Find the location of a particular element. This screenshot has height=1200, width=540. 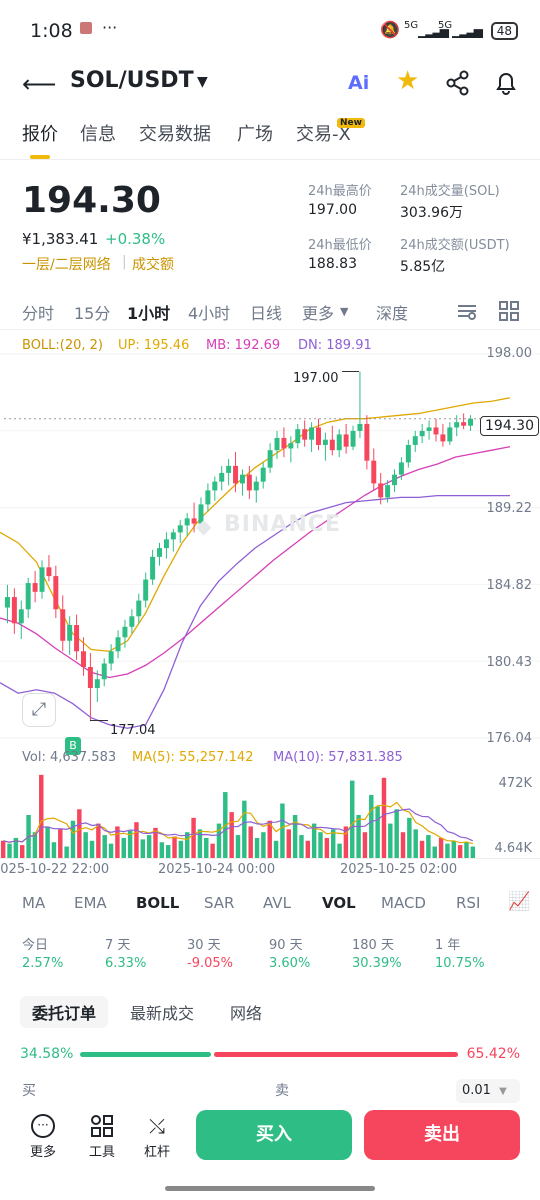

interval-4h: 4小时 is located at coordinates (209, 313).